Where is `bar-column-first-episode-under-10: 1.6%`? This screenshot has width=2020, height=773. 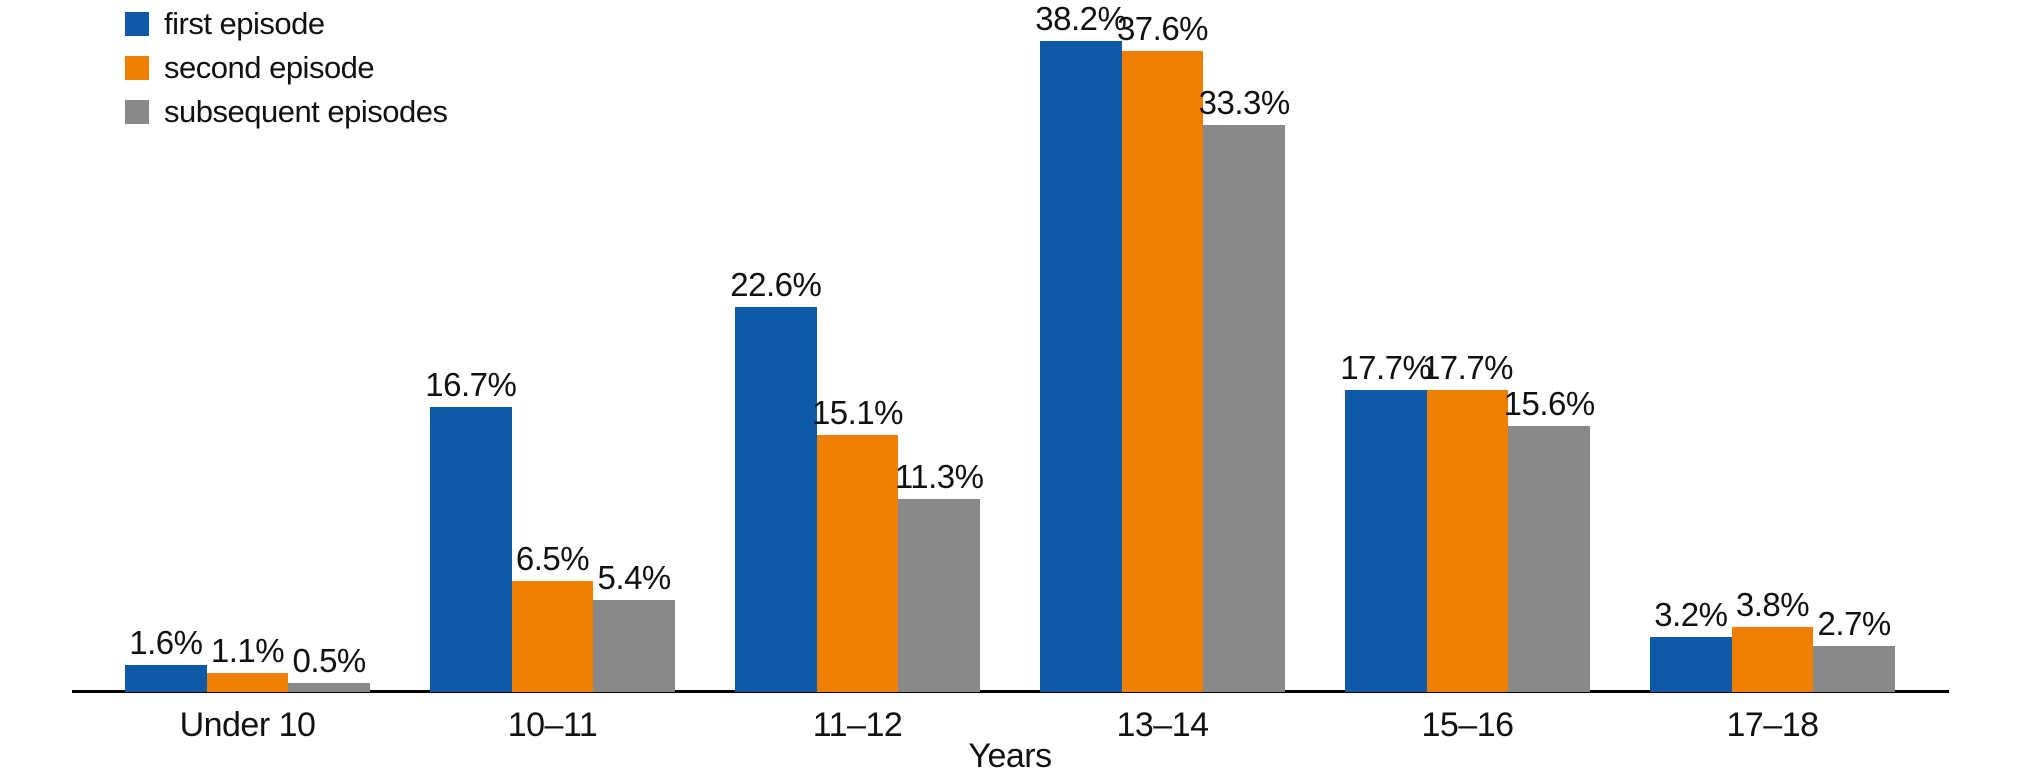 bar-column-first-episode-under-10: 1.6% is located at coordinates (166, 657).